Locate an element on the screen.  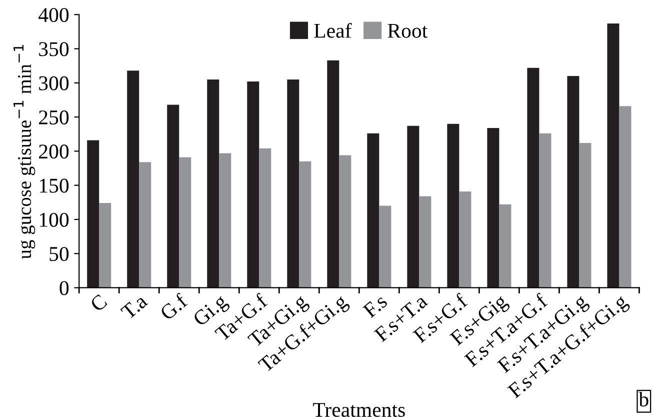
y-tick-label: 150 is located at coordinates (54, 185).